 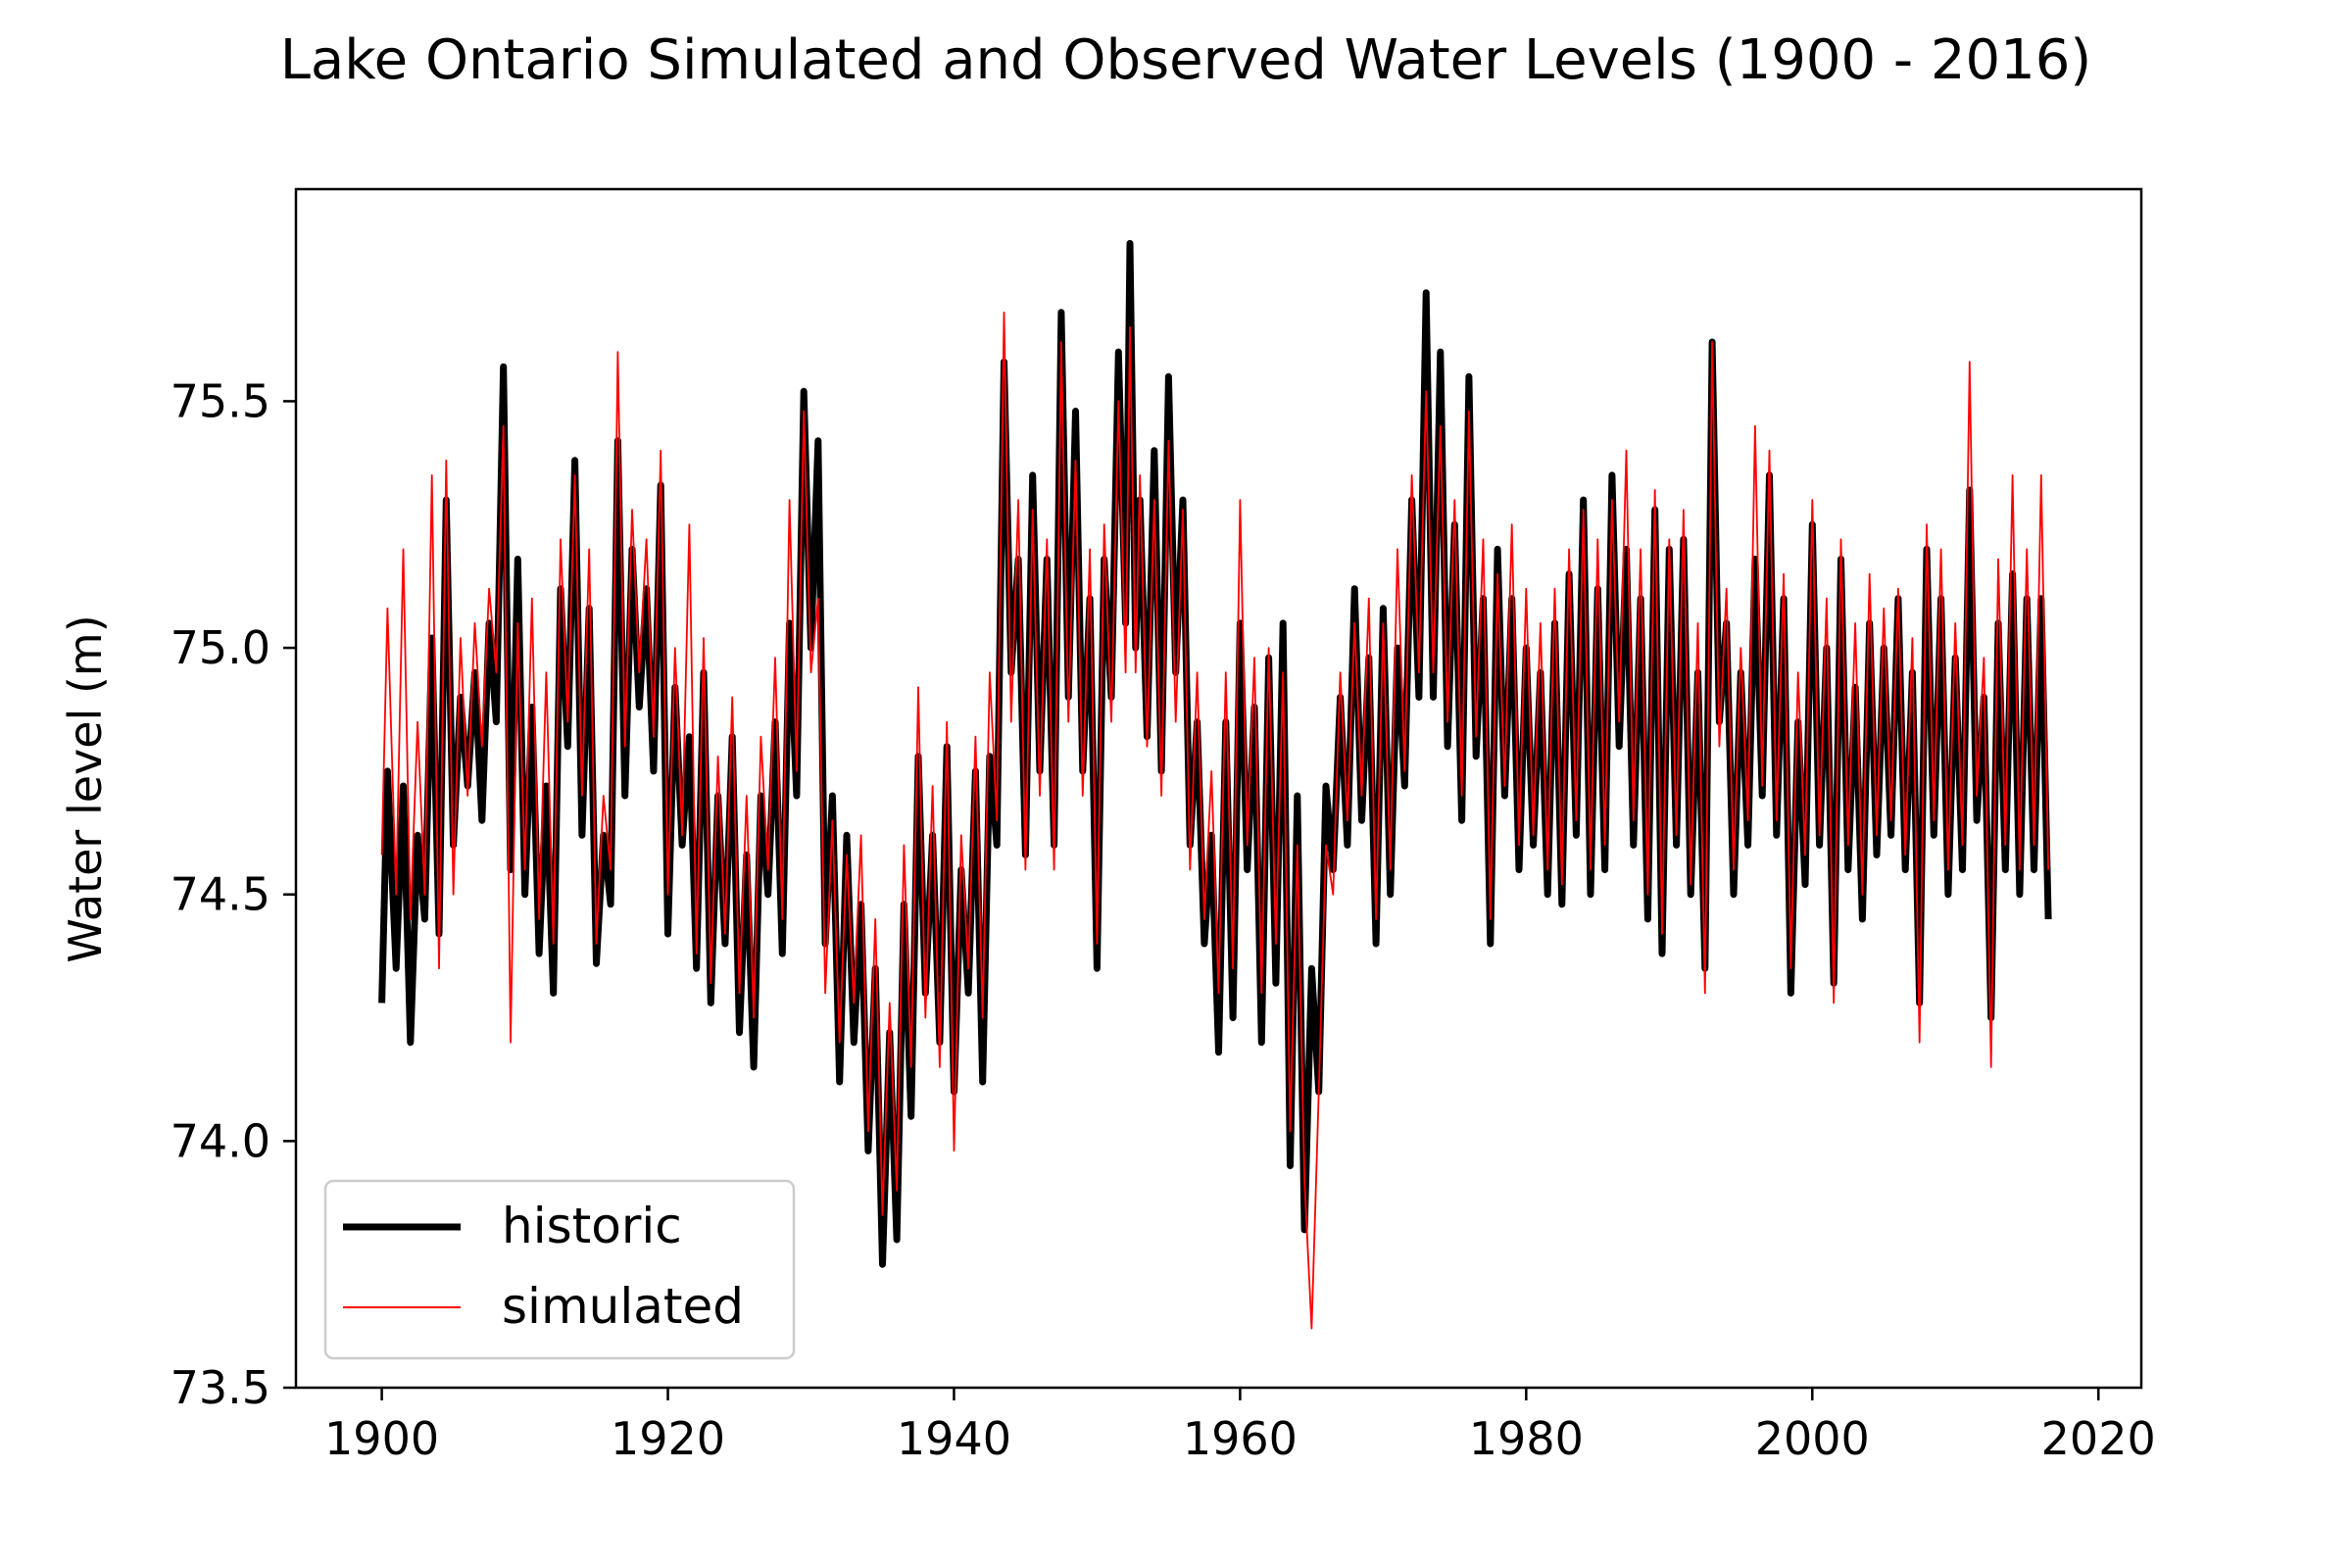 What do you see at coordinates (381, 1438) in the screenshot?
I see `x-tick-label: 1900` at bounding box center [381, 1438].